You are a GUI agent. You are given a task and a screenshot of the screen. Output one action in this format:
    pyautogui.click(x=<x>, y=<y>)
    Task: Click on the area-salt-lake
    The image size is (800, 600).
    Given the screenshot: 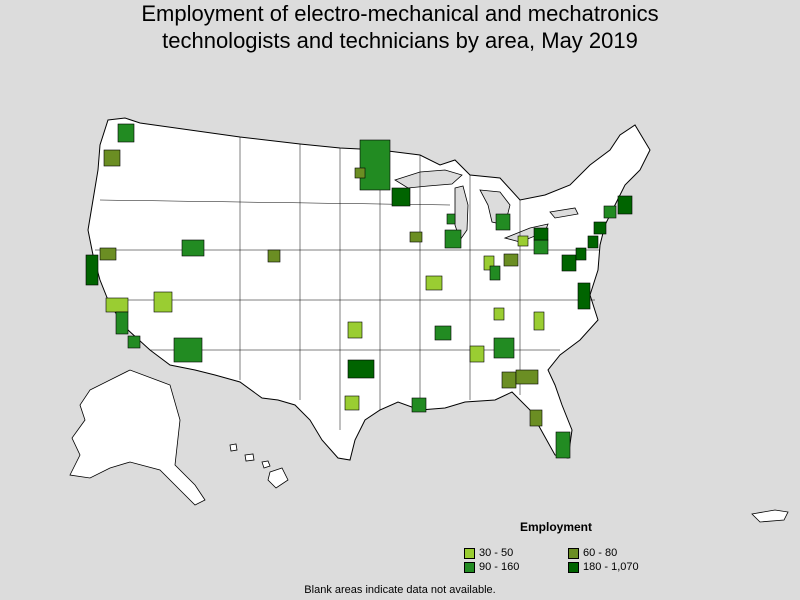 What is the action you would take?
    pyautogui.click(x=193, y=248)
    